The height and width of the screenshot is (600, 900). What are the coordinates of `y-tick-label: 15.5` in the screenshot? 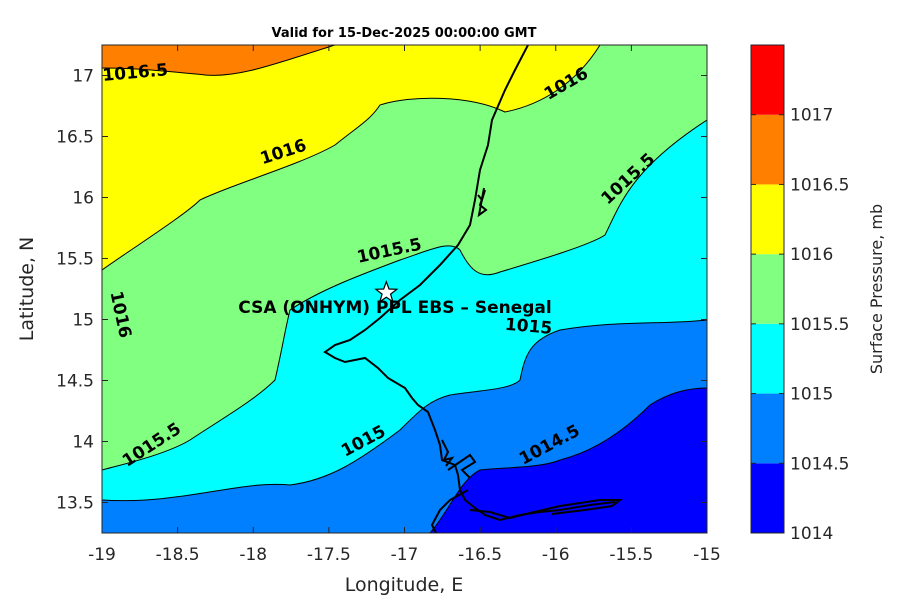 It's located at (75, 260).